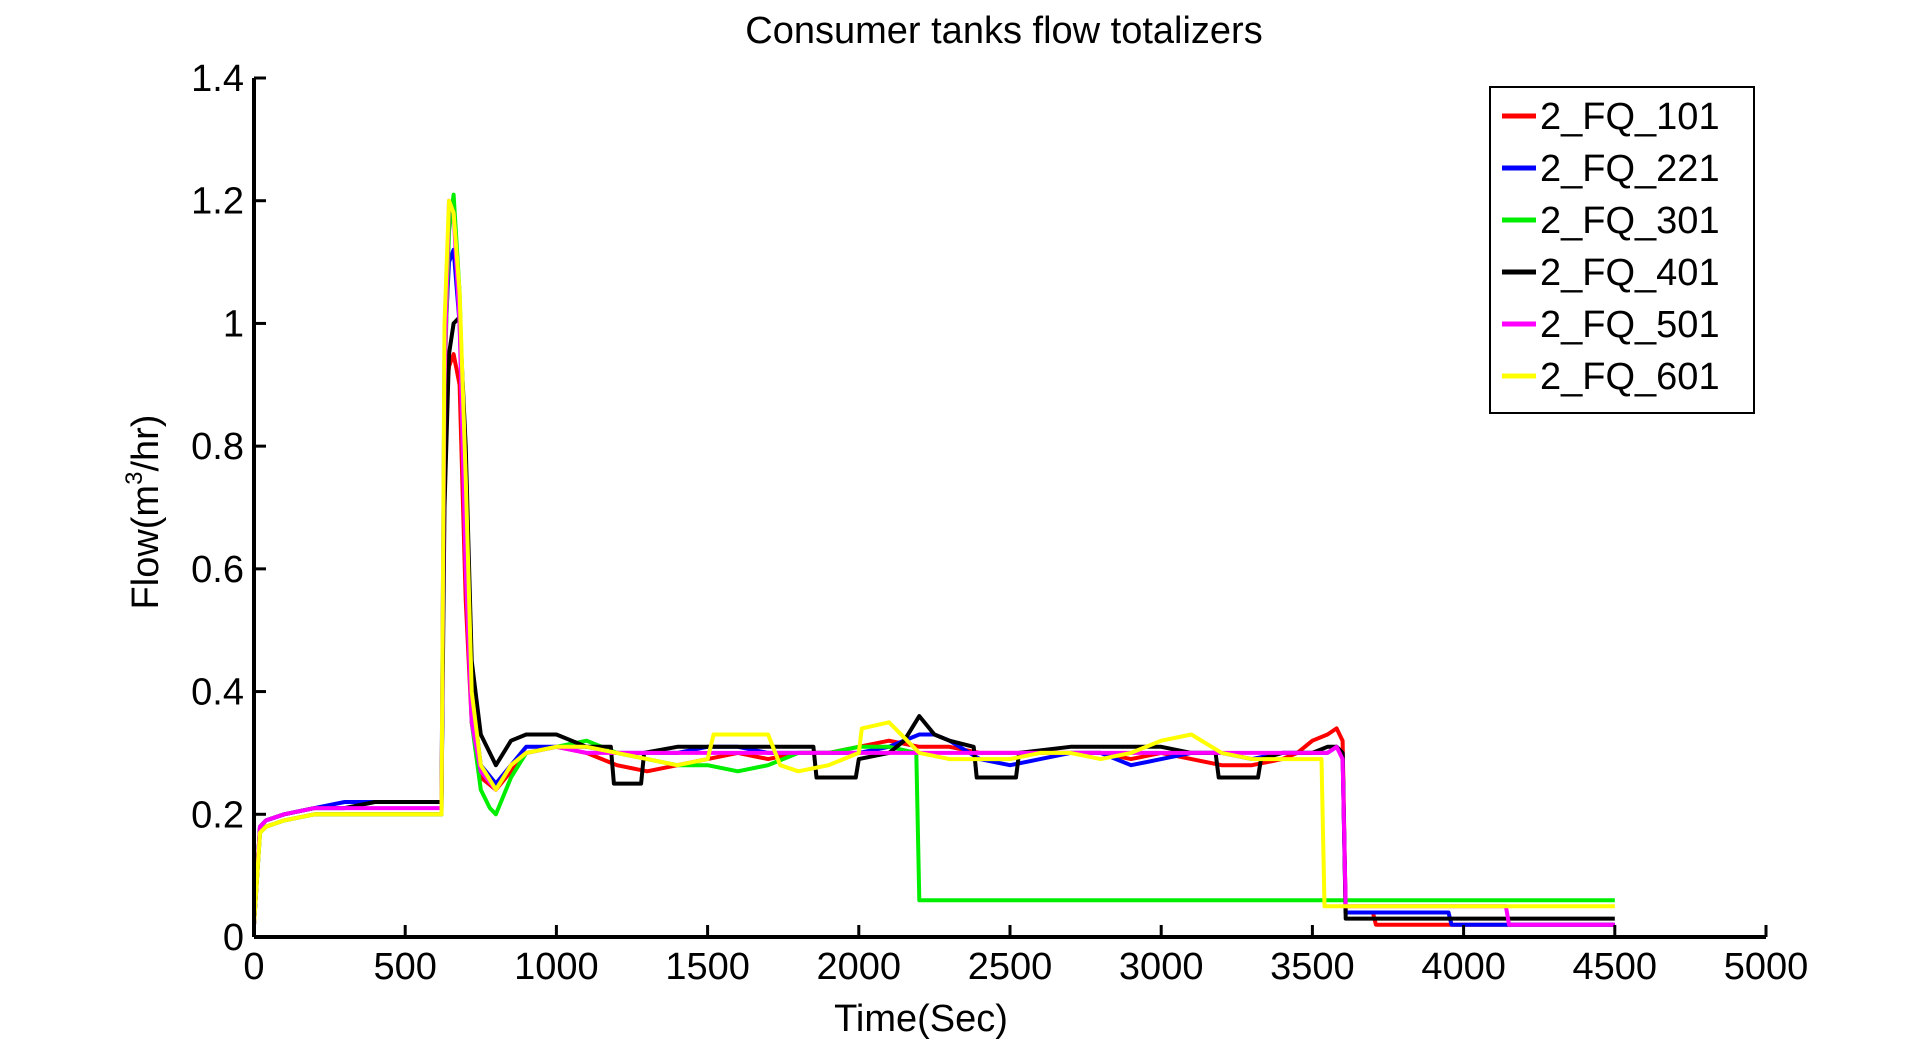  I want to click on y-axis-label-tail: /hr), so click(146, 443).